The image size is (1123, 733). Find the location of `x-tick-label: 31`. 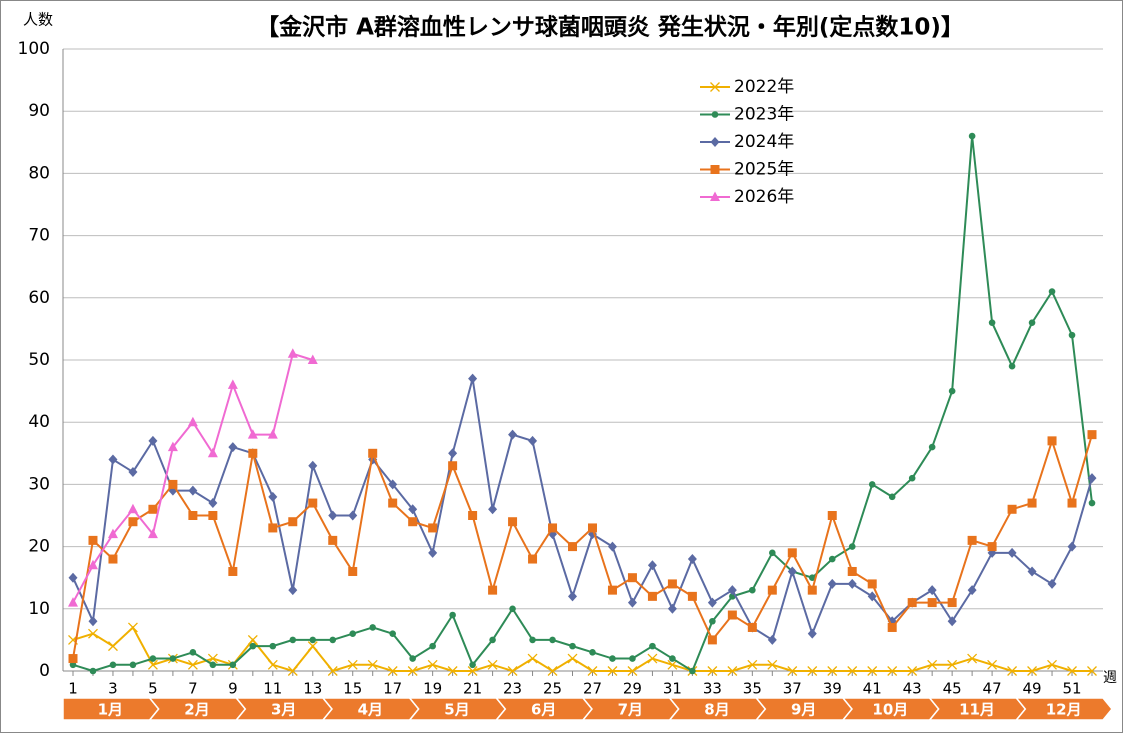

x-tick-label: 31 is located at coordinates (672, 689).